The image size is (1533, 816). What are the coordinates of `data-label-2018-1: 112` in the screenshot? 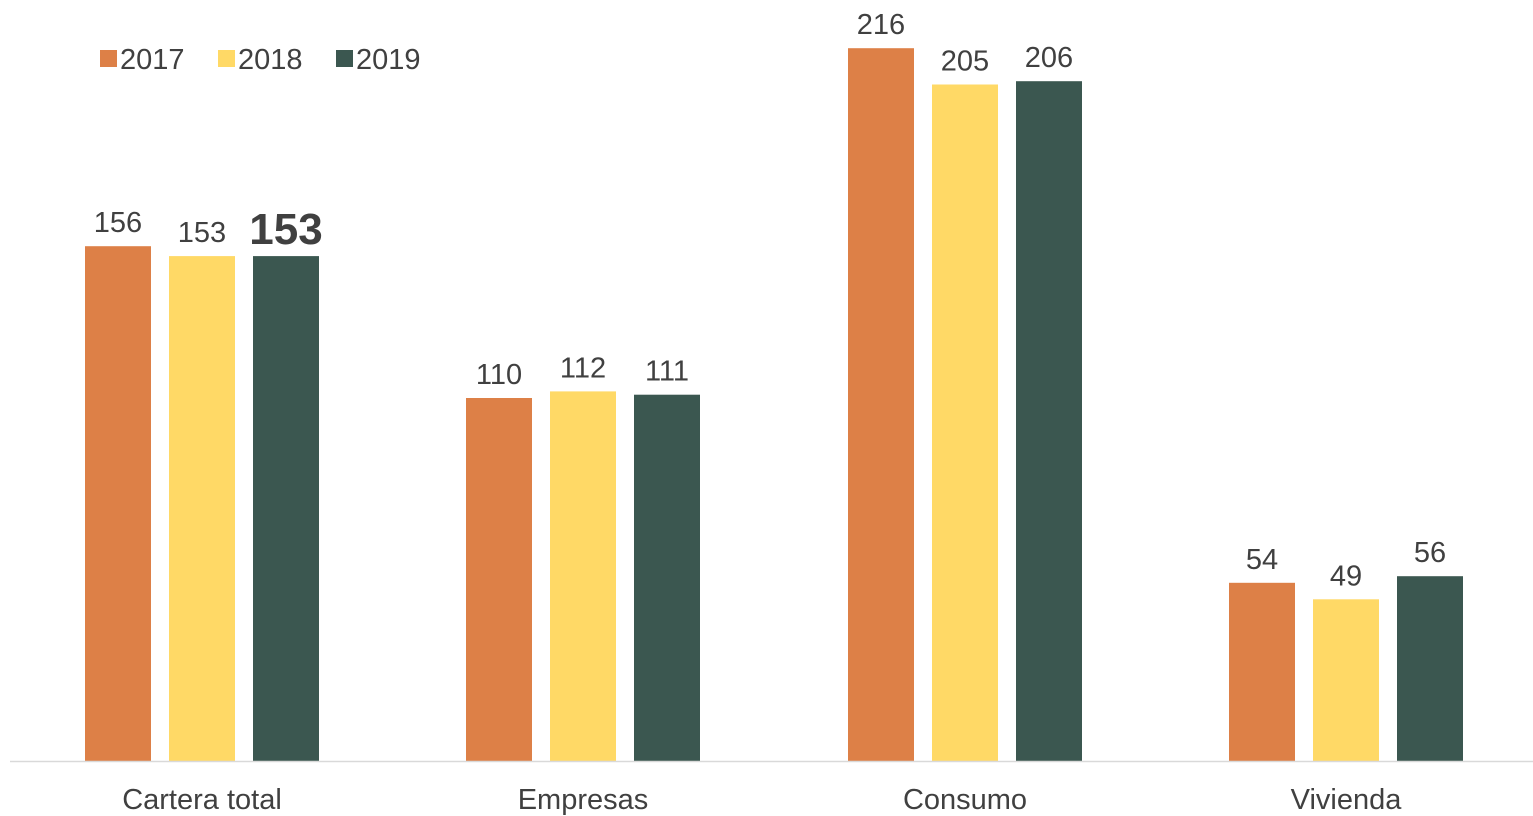 It's located at (583, 368).